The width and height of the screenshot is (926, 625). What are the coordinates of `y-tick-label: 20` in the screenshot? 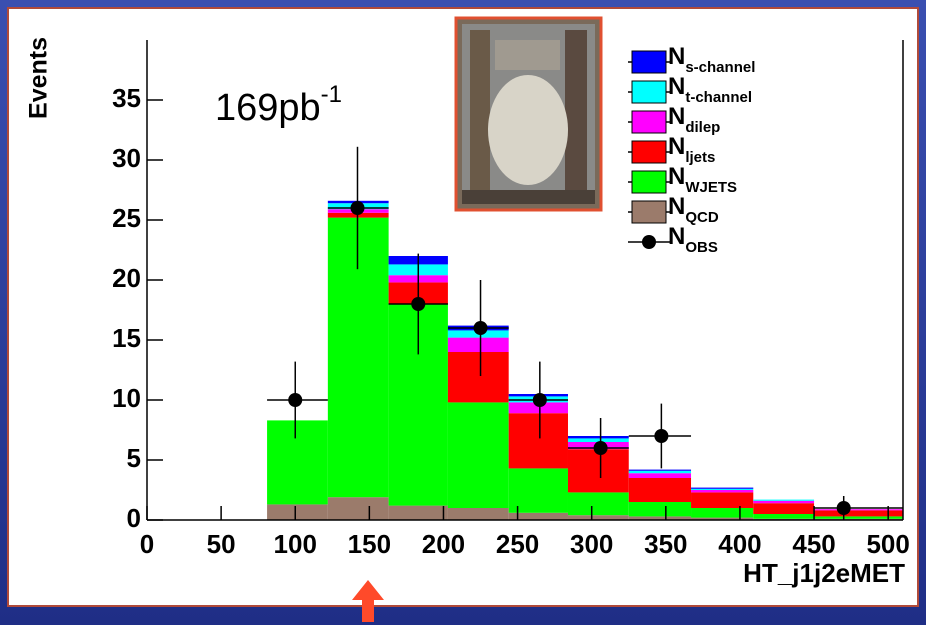 It's located at (126, 278).